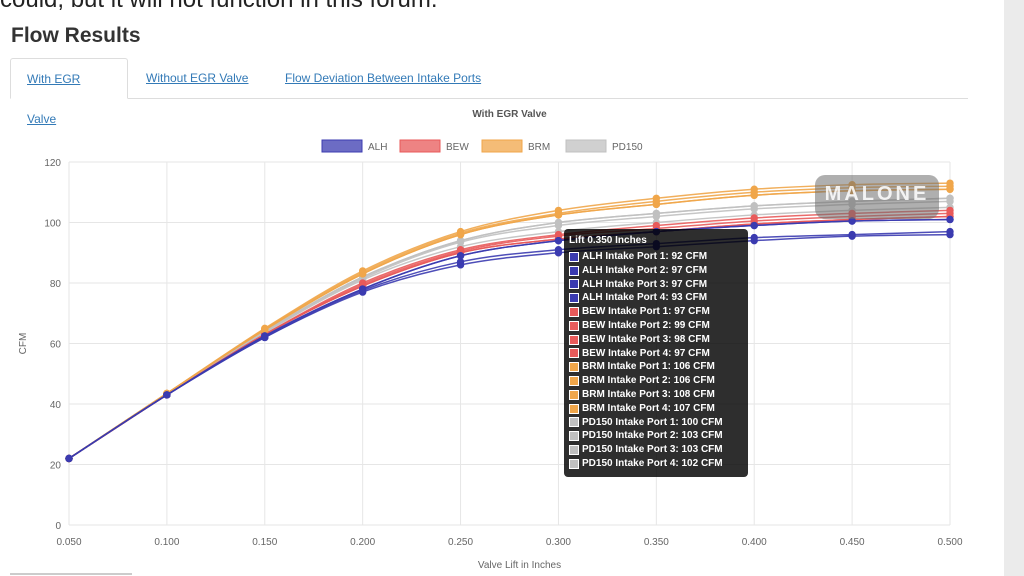 The width and height of the screenshot is (1024, 576). Describe the element at coordinates (558, 542) in the screenshot. I see `x-tick-label: 0.300` at that location.